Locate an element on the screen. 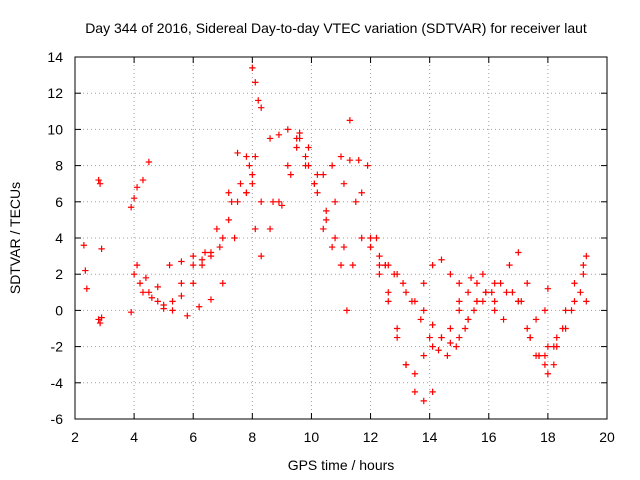  y-tick-label: -6 is located at coordinates (57, 419).